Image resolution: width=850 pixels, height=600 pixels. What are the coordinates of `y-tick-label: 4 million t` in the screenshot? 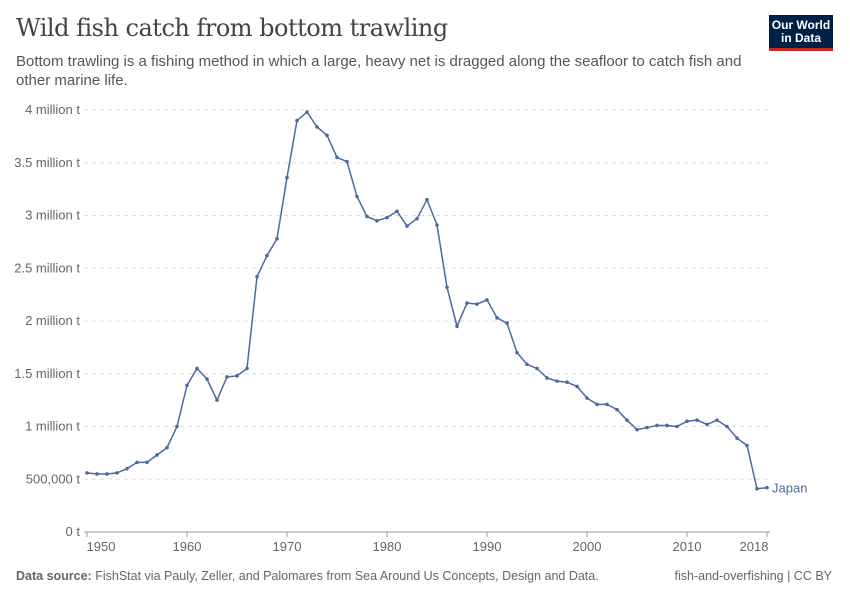 It's located at (52, 109).